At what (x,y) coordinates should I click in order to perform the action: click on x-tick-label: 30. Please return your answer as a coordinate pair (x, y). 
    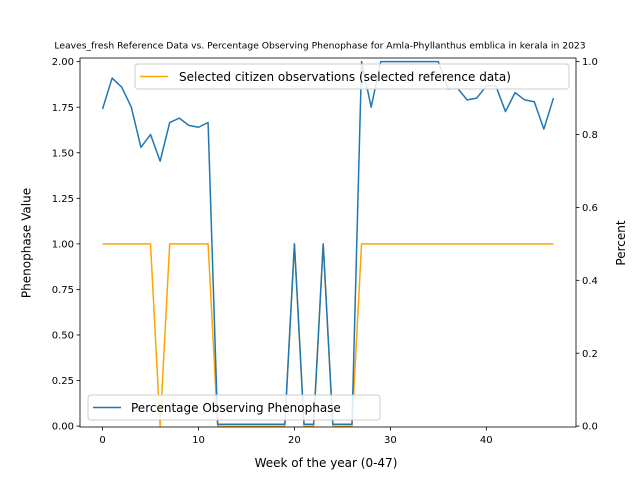
    Looking at the image, I should click on (390, 440).